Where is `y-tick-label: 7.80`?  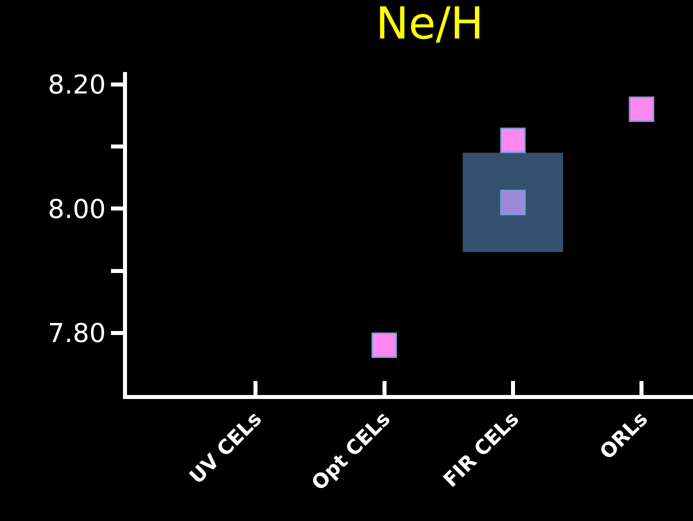
y-tick-label: 7.80 is located at coordinates (77, 333).